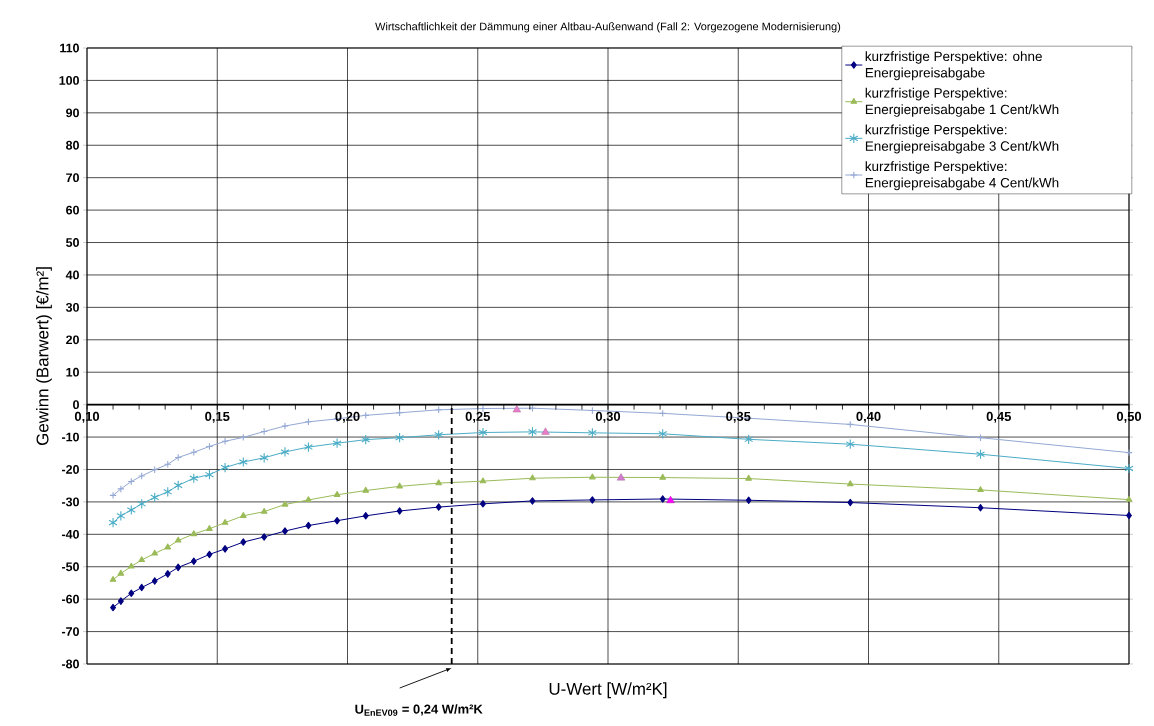  What do you see at coordinates (953, 66) in the screenshot?
I see `legend-label: kurzfristige Perspektive: ohne Energiepreisabgabe` at bounding box center [953, 66].